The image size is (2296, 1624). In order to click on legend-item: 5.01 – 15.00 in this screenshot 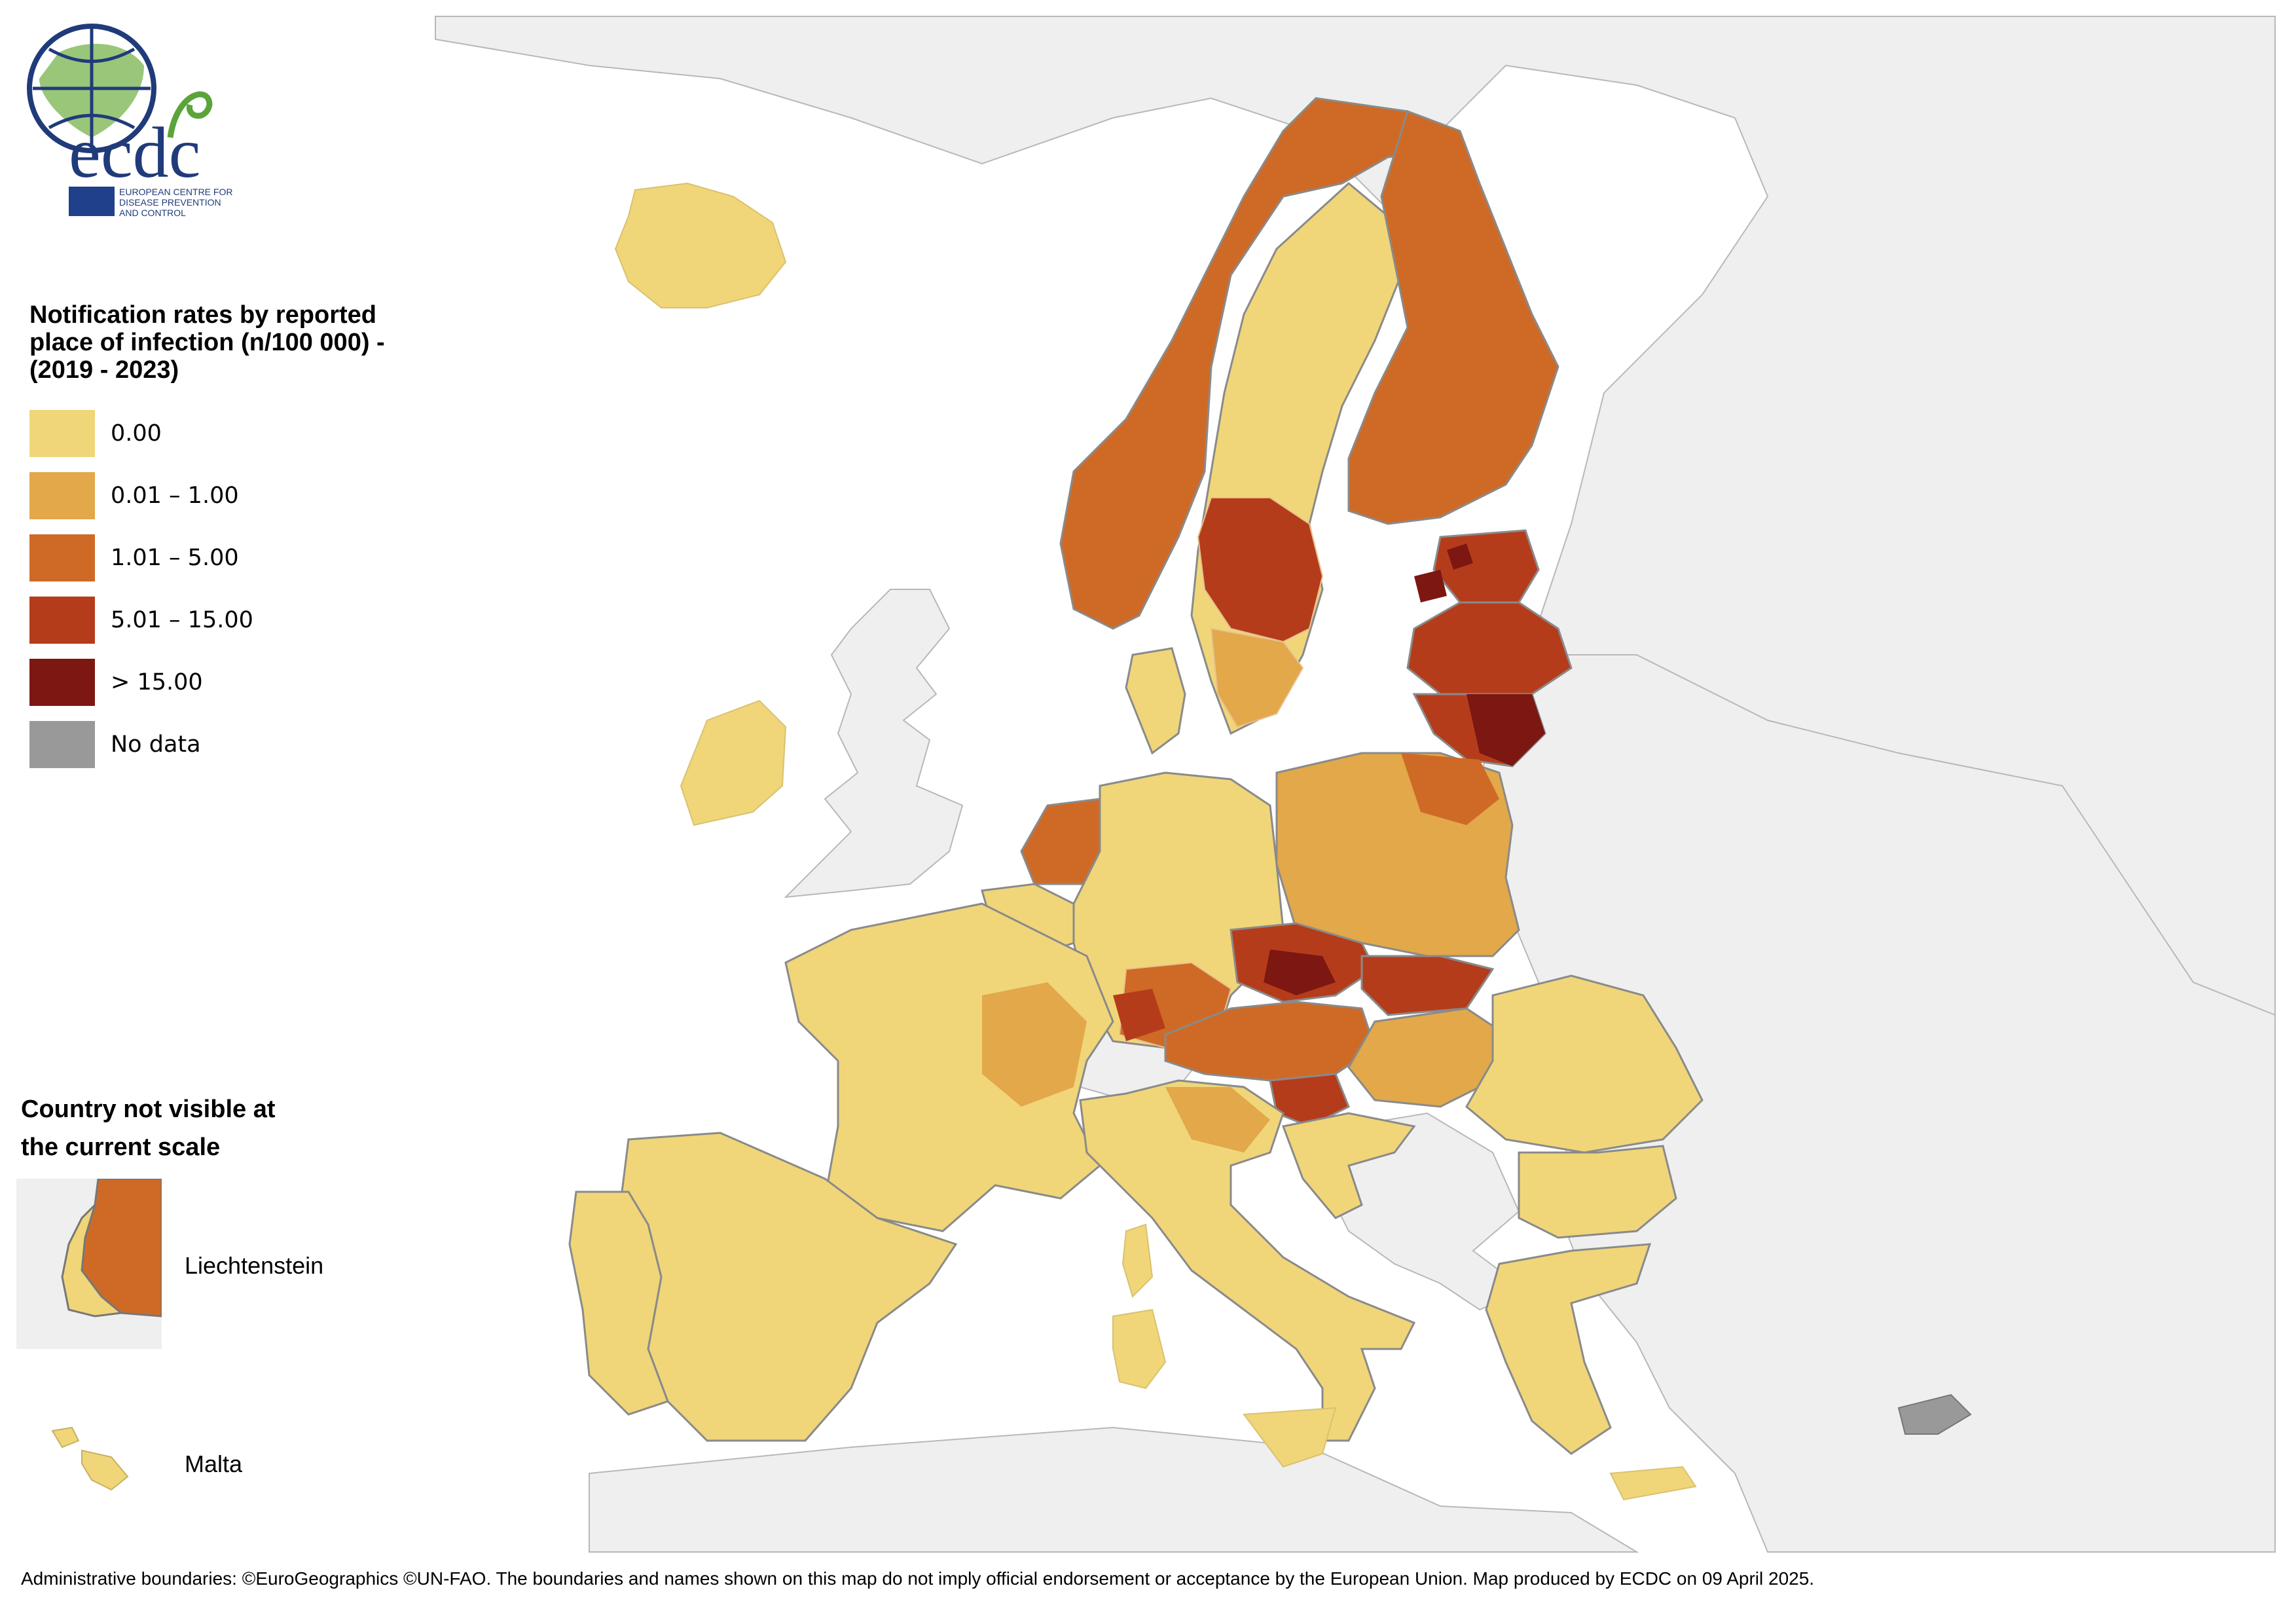, I will do `click(242, 620)`.